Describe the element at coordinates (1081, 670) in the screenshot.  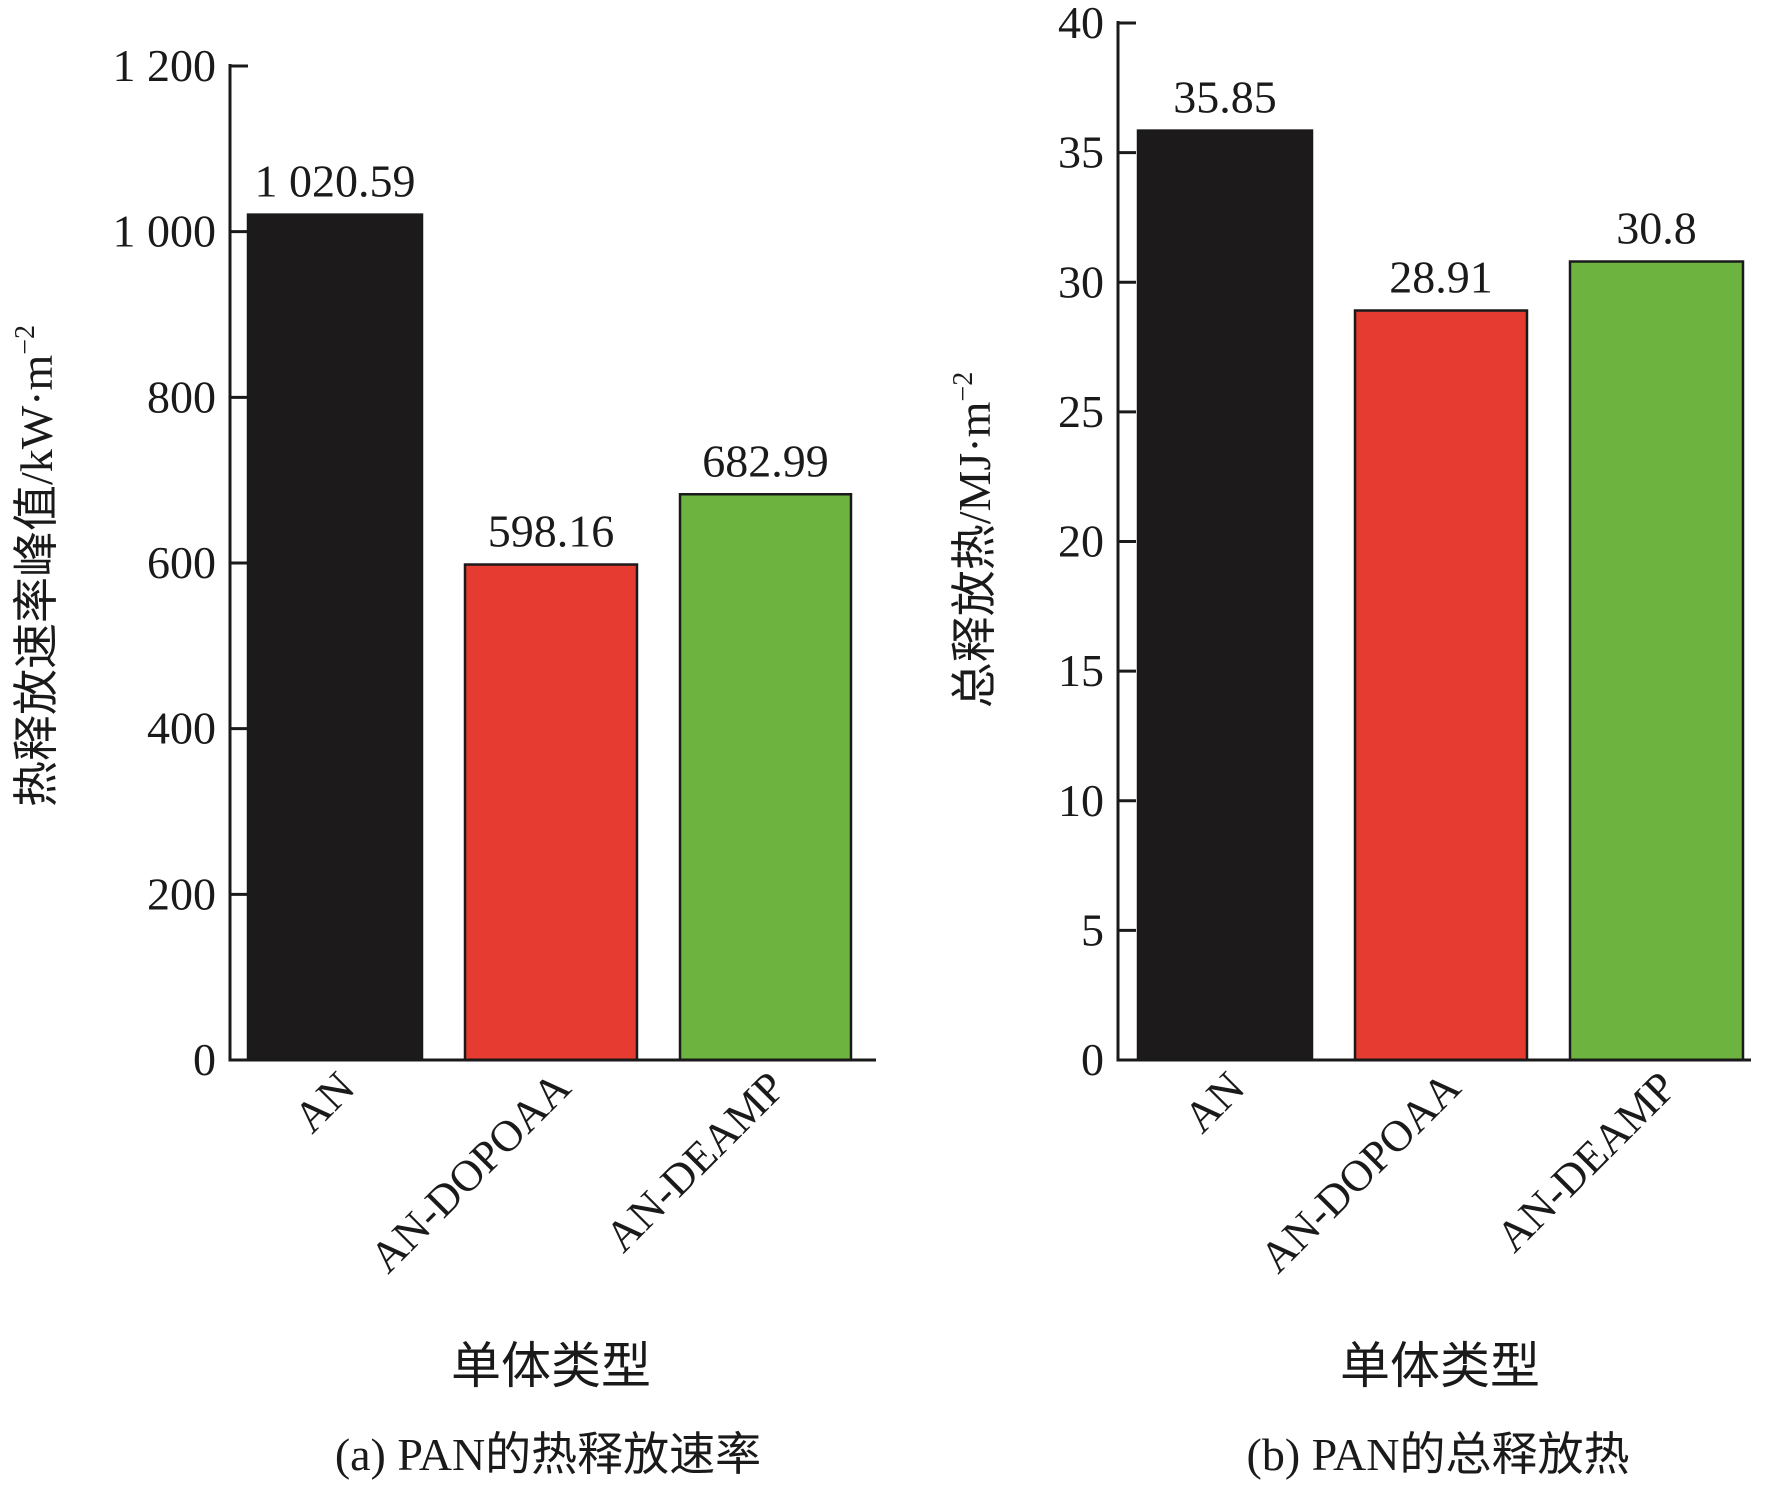
I see `y-tick-label-b-3: 15` at that location.